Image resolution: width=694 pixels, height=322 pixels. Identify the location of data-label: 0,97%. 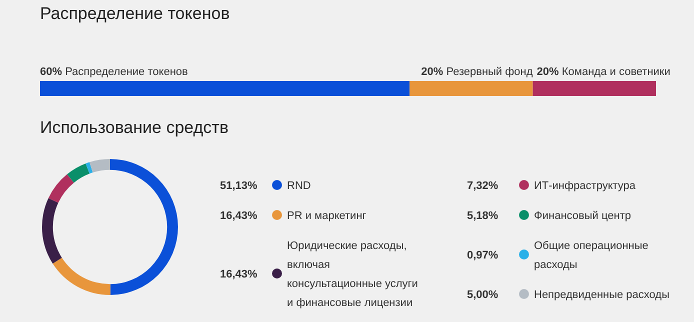
(482, 256).